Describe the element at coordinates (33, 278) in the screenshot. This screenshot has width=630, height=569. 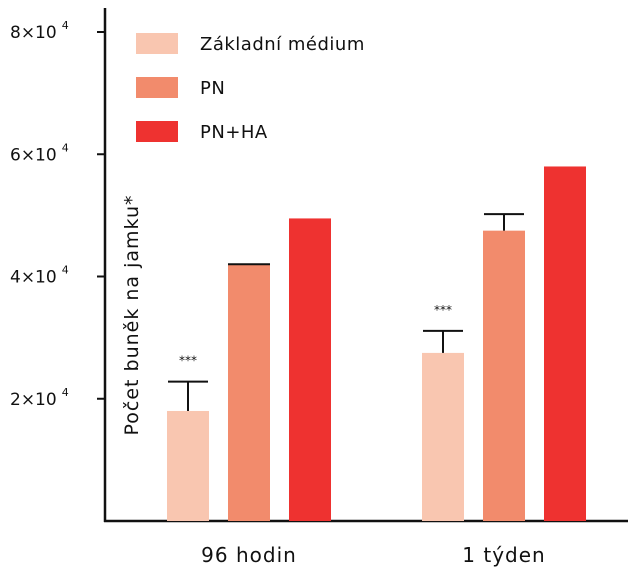
I see `y-tick-mantissa: 4×10` at that location.